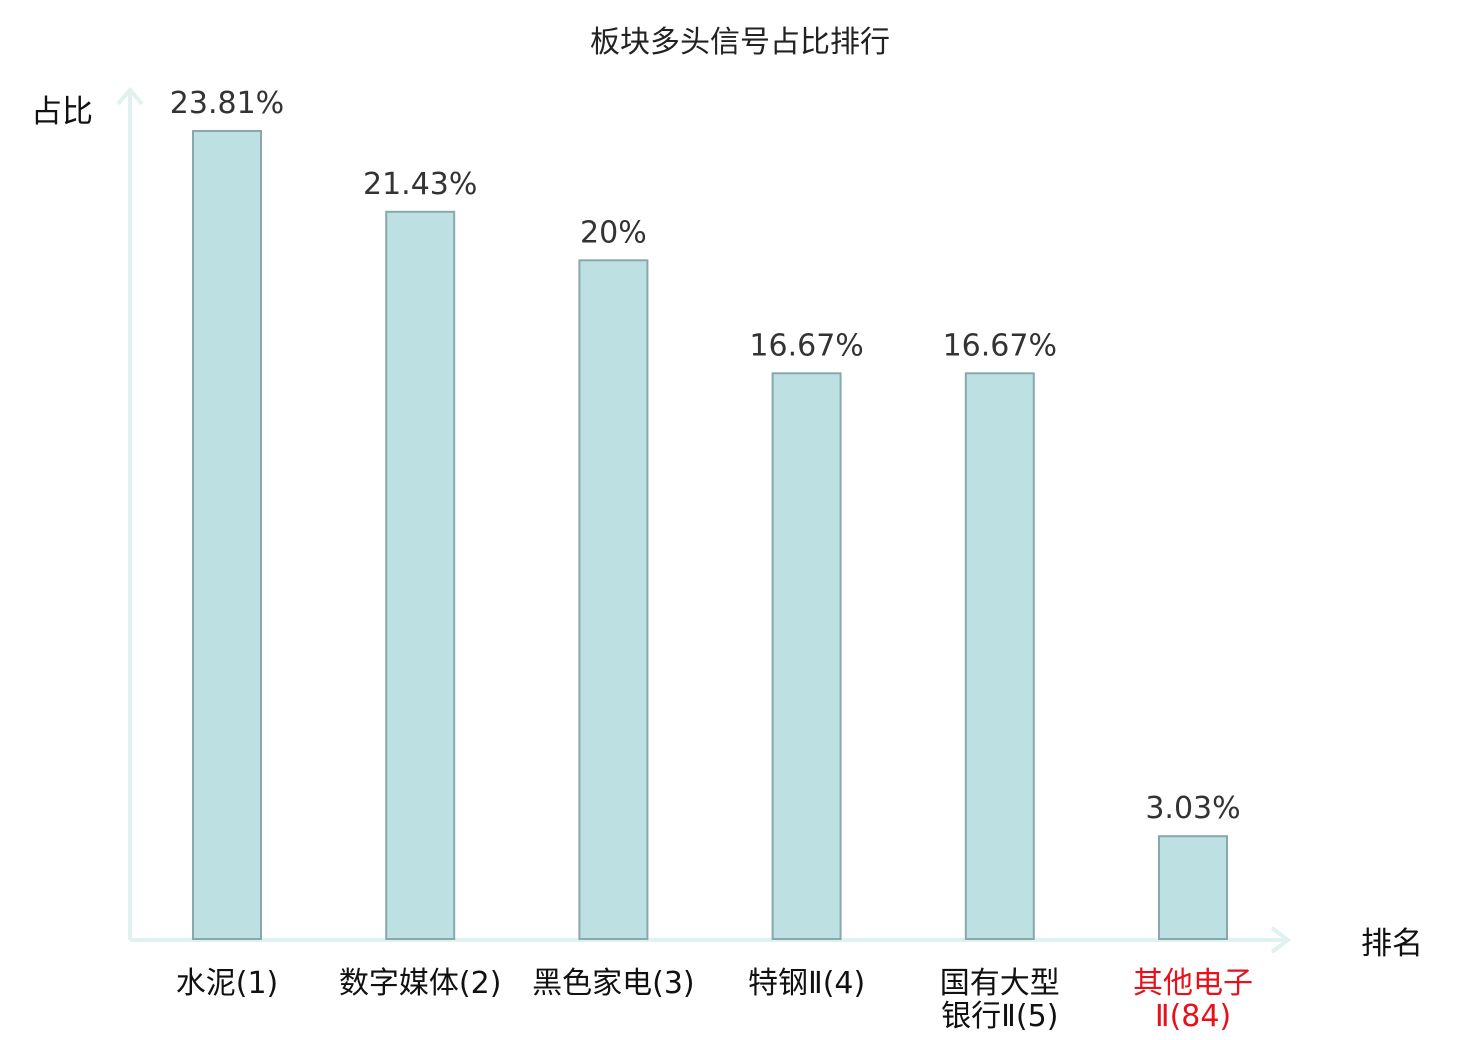 This screenshot has width=1480, height=1040. Describe the element at coordinates (613, 983) in the screenshot. I see `category-label: 黑色家电(3)` at that location.